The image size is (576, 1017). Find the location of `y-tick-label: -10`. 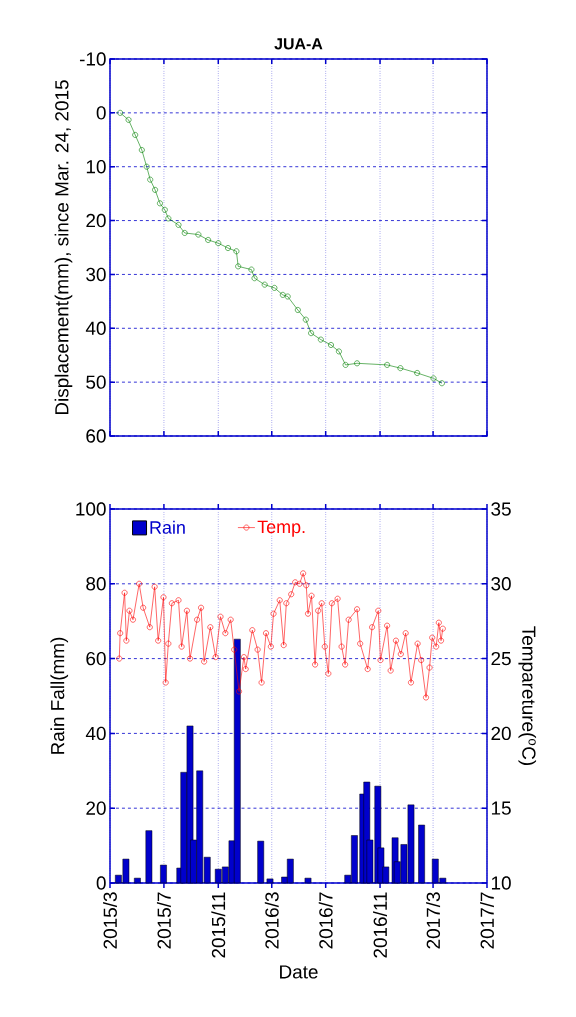

y-tick-label: -10 is located at coordinates (92, 59).